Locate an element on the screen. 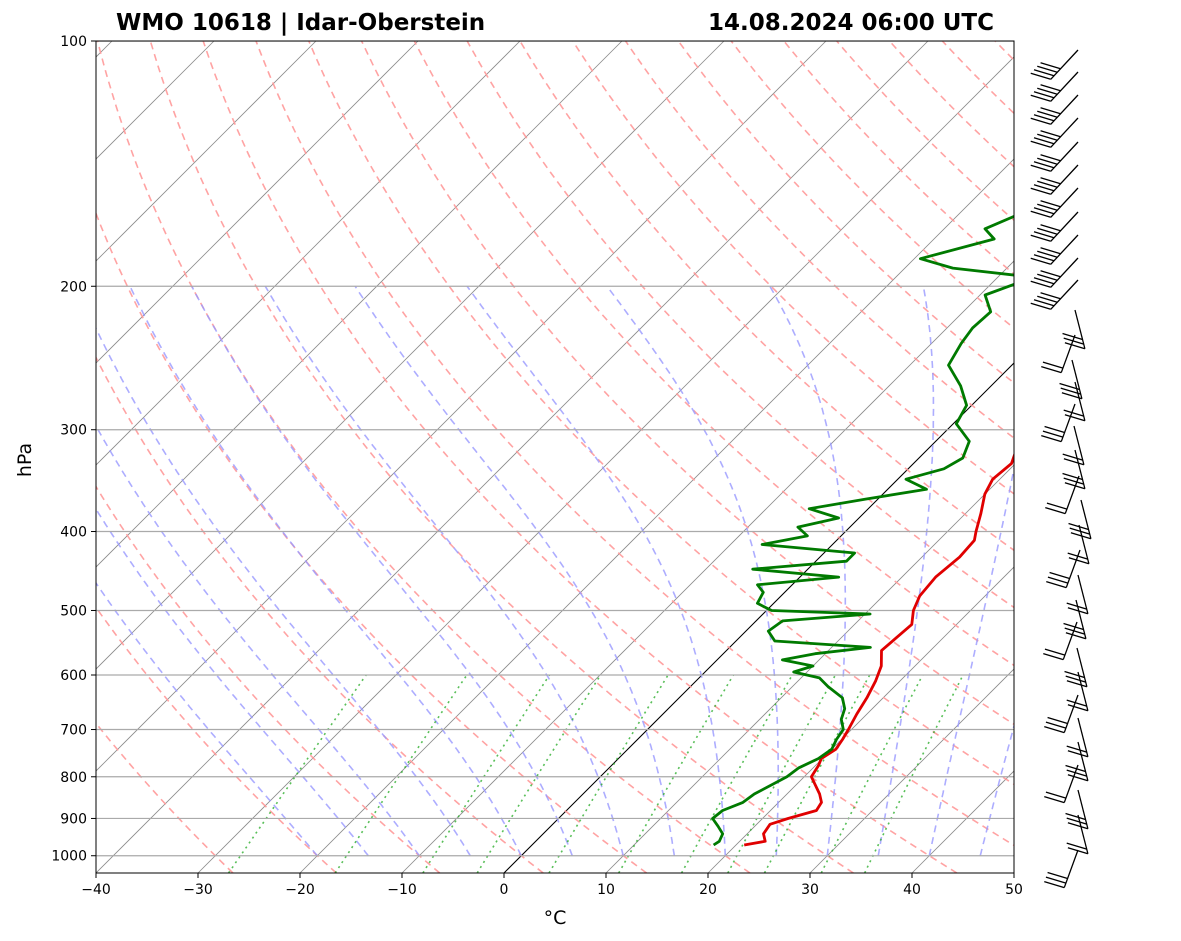 The image size is (1181, 941). x-tick-label: 50 is located at coordinates (1014, 890).